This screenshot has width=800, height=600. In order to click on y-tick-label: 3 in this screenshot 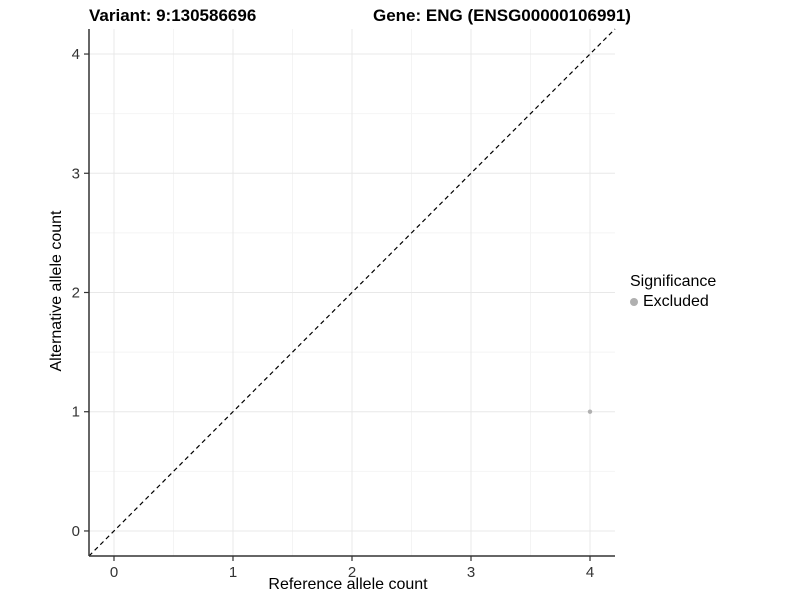, I will do `click(76, 173)`.